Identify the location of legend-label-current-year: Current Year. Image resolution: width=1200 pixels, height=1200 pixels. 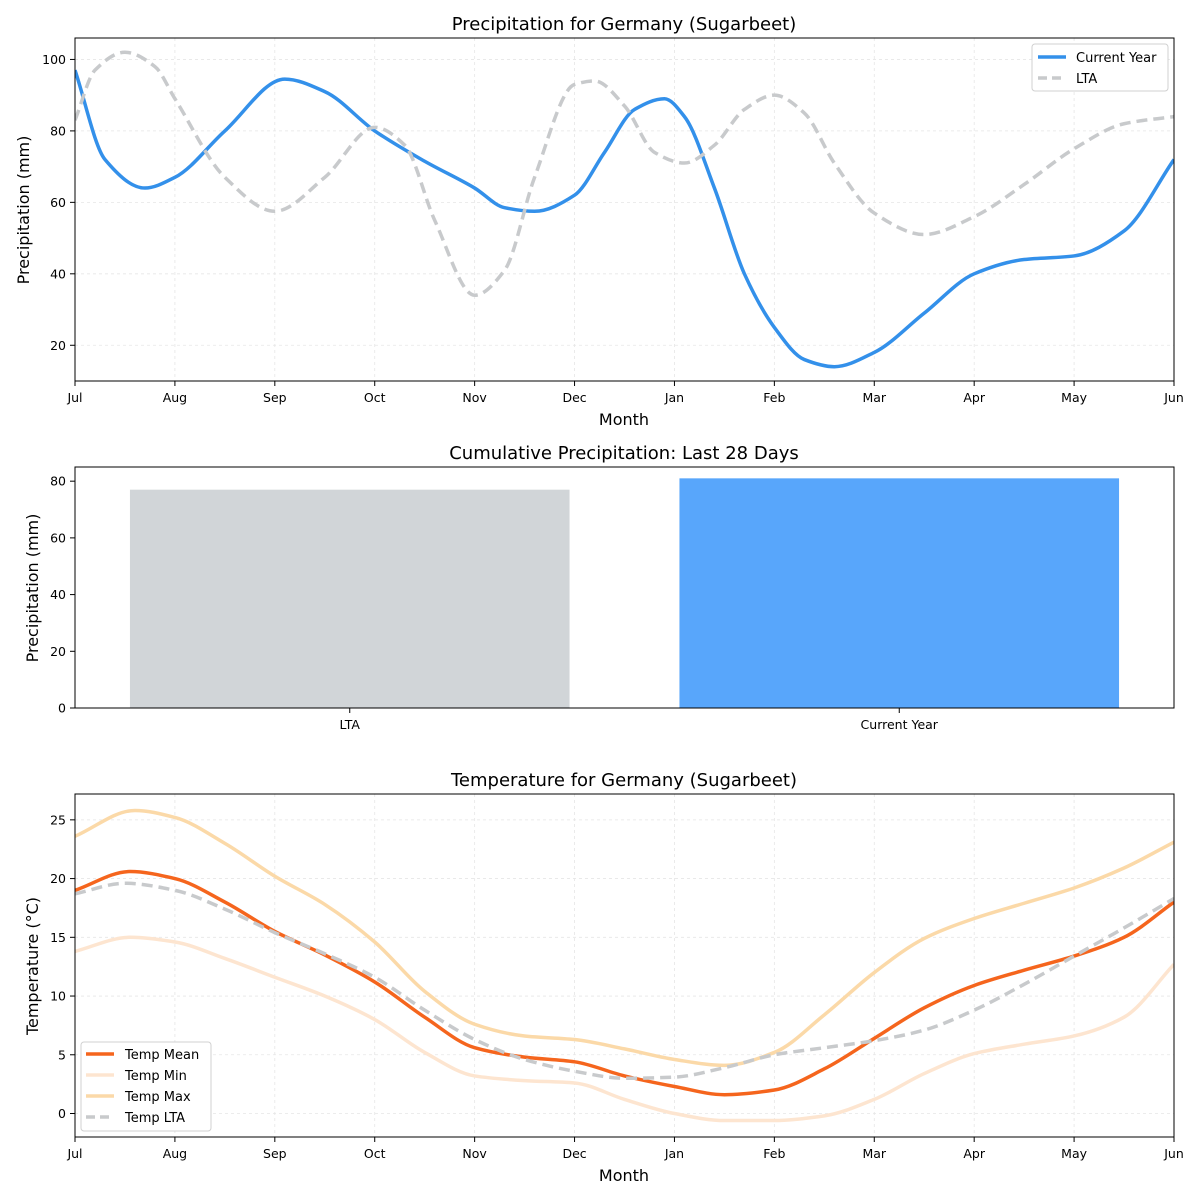
(1116, 58).